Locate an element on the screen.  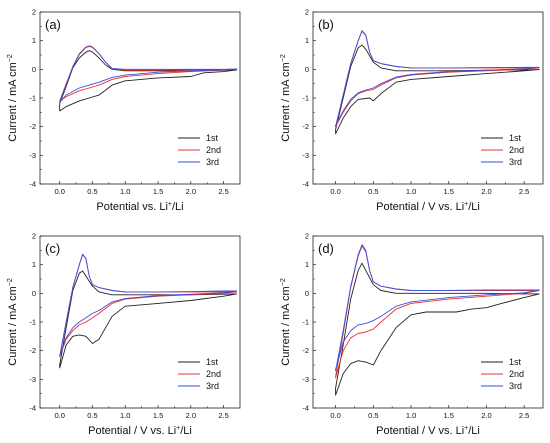
panel-label: (c) is located at coordinates (52, 248).